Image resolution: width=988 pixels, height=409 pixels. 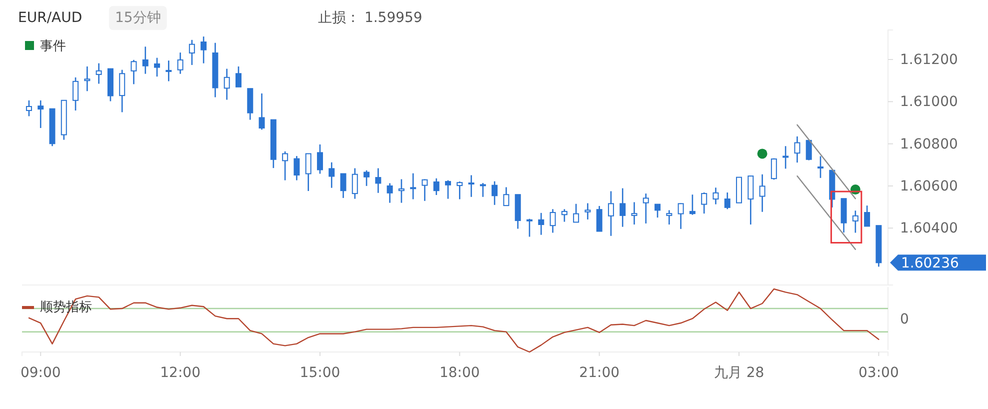 What do you see at coordinates (138, 18) in the screenshot?
I see `chart-subtitle: 15分钟` at bounding box center [138, 18].